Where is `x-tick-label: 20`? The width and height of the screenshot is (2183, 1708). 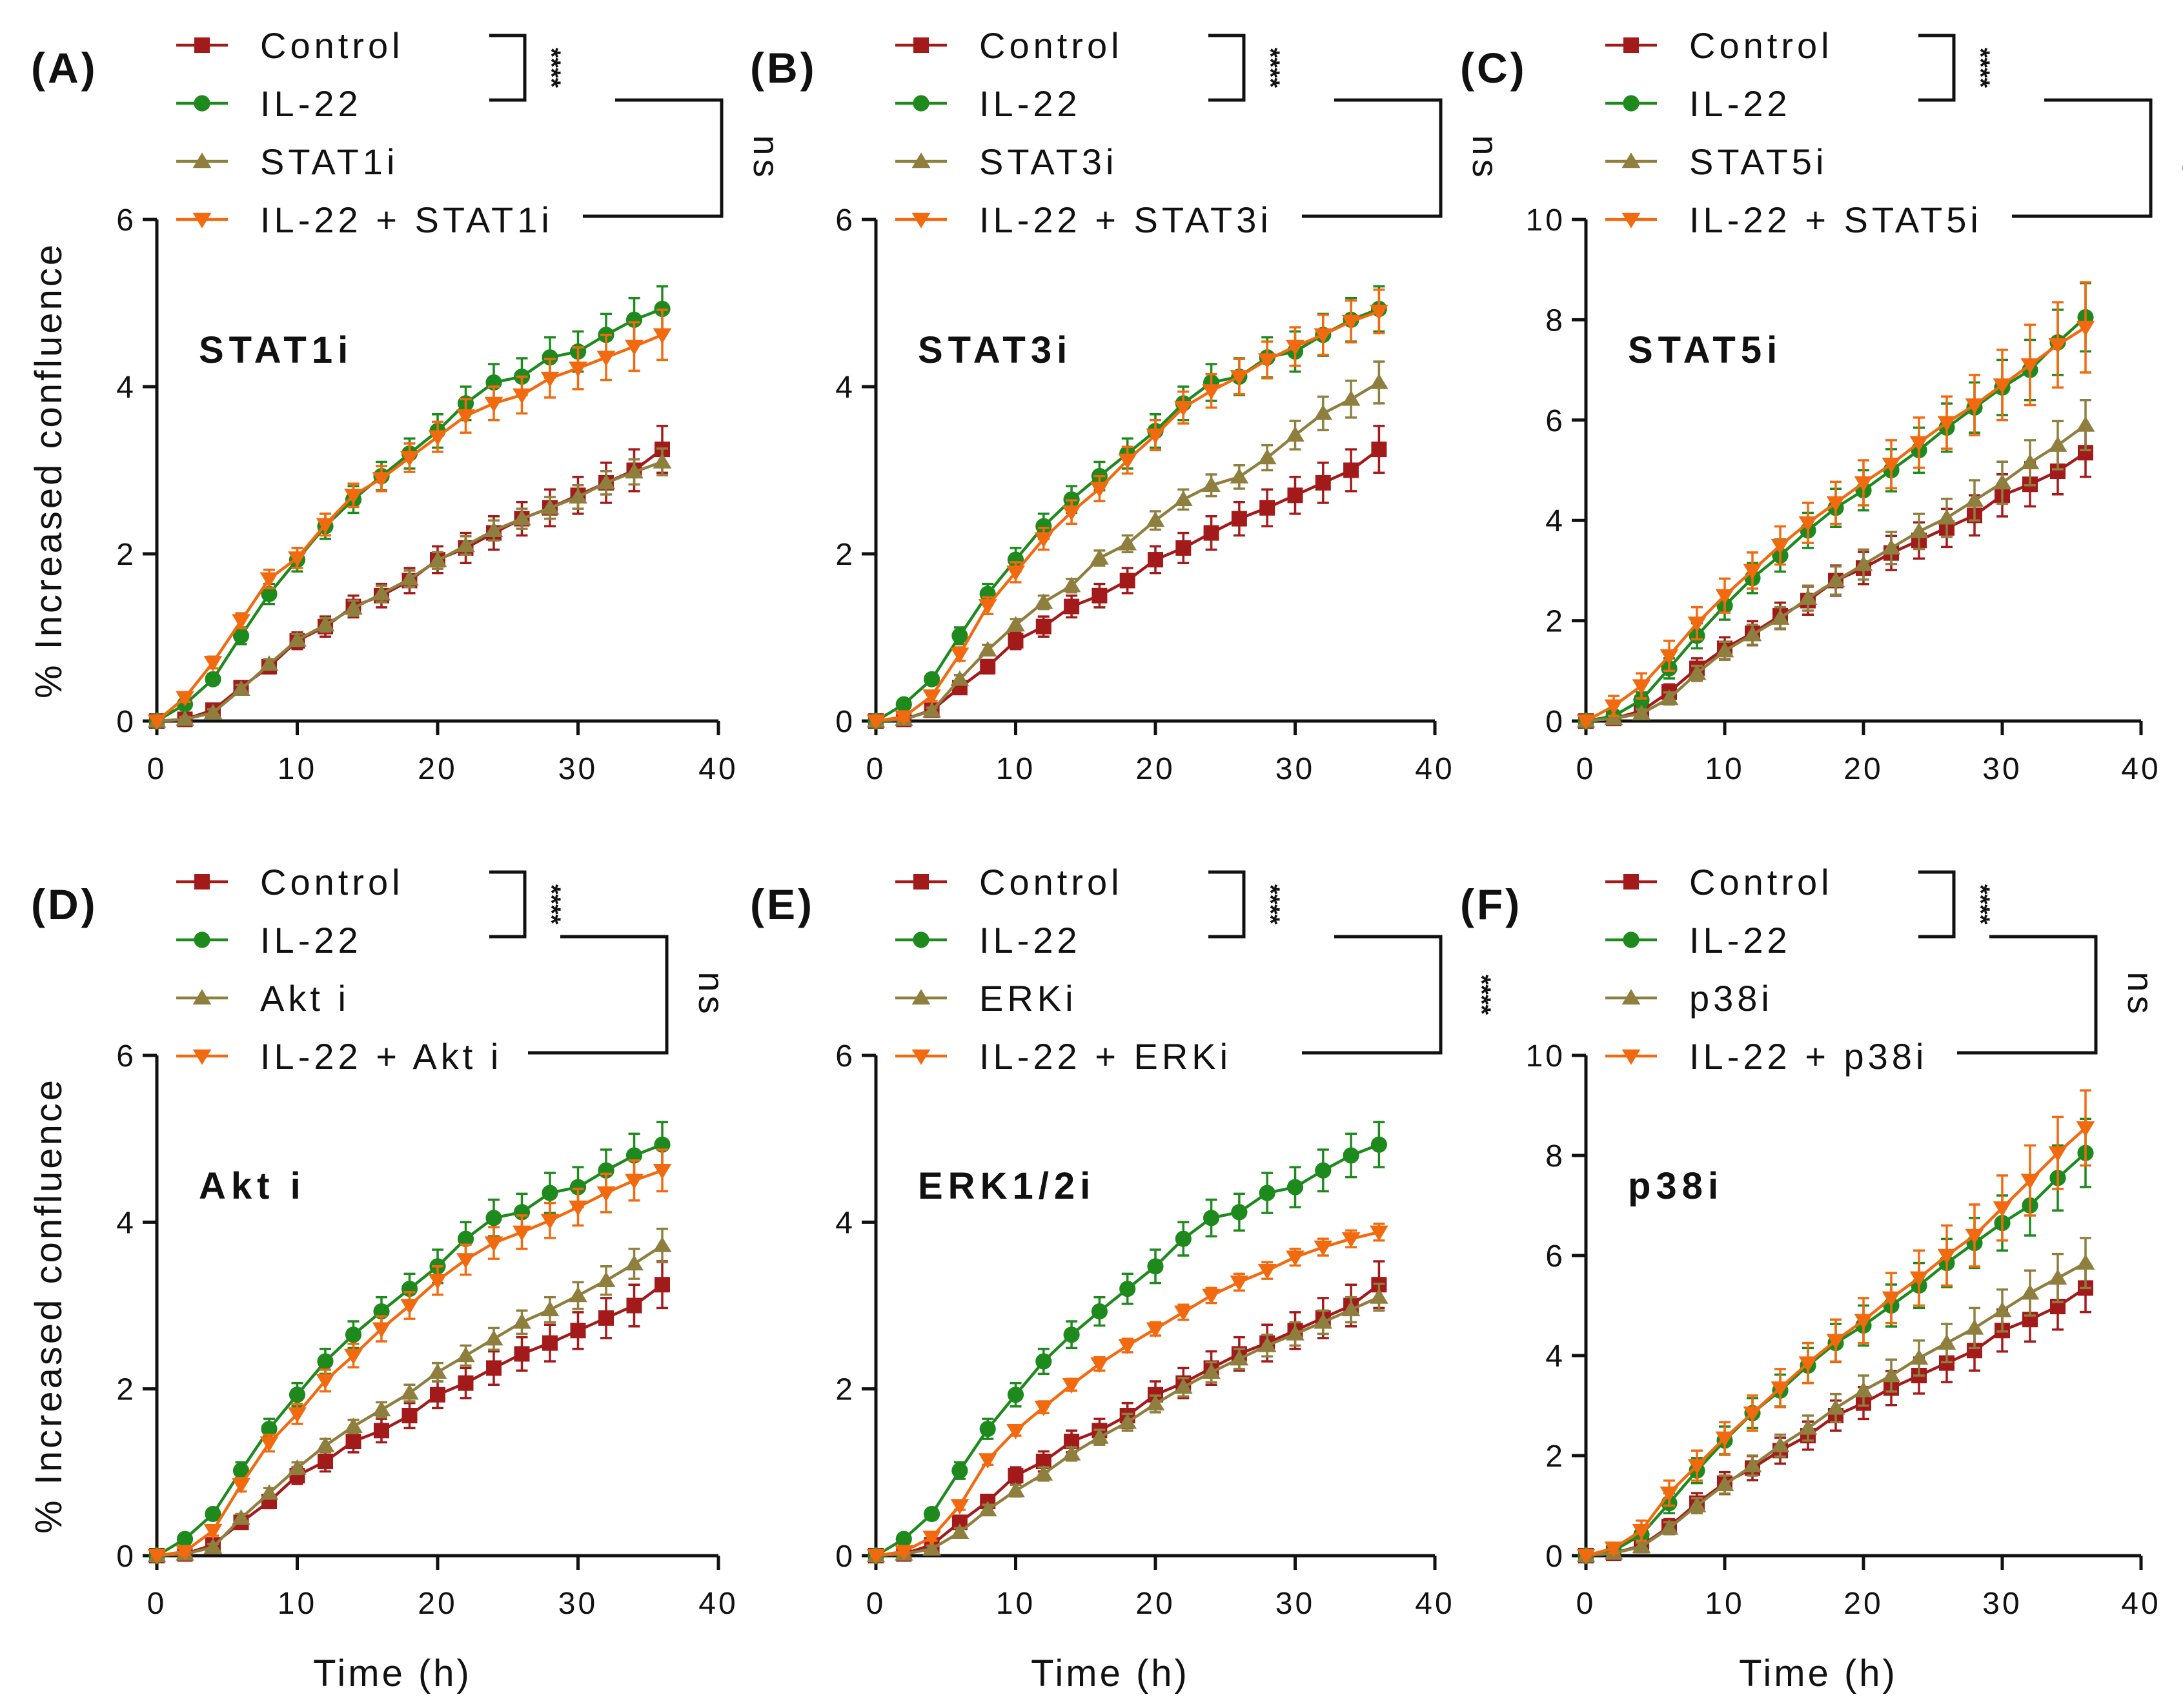 x-tick-label: 20 is located at coordinates (438, 1604).